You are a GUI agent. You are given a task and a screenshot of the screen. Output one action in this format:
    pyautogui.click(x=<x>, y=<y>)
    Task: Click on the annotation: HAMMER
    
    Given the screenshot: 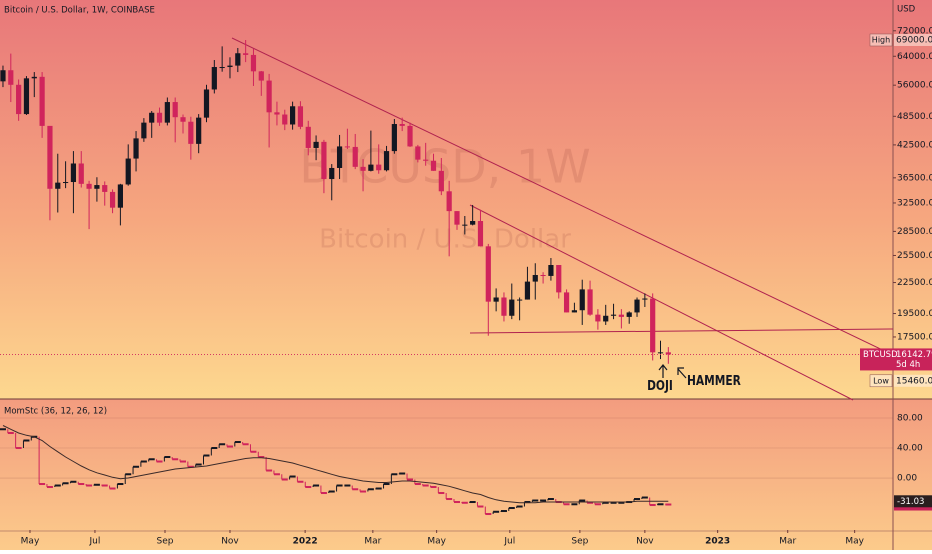 What is the action you would take?
    pyautogui.click(x=714, y=380)
    